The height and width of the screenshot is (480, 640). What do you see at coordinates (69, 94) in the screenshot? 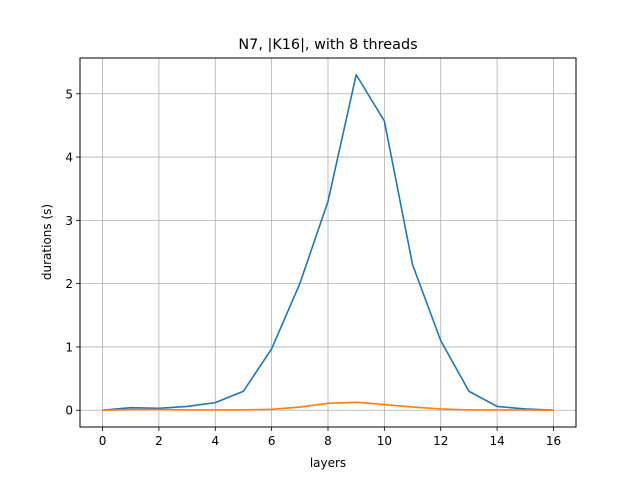
I see `y-tick-label: 5` at bounding box center [69, 94].